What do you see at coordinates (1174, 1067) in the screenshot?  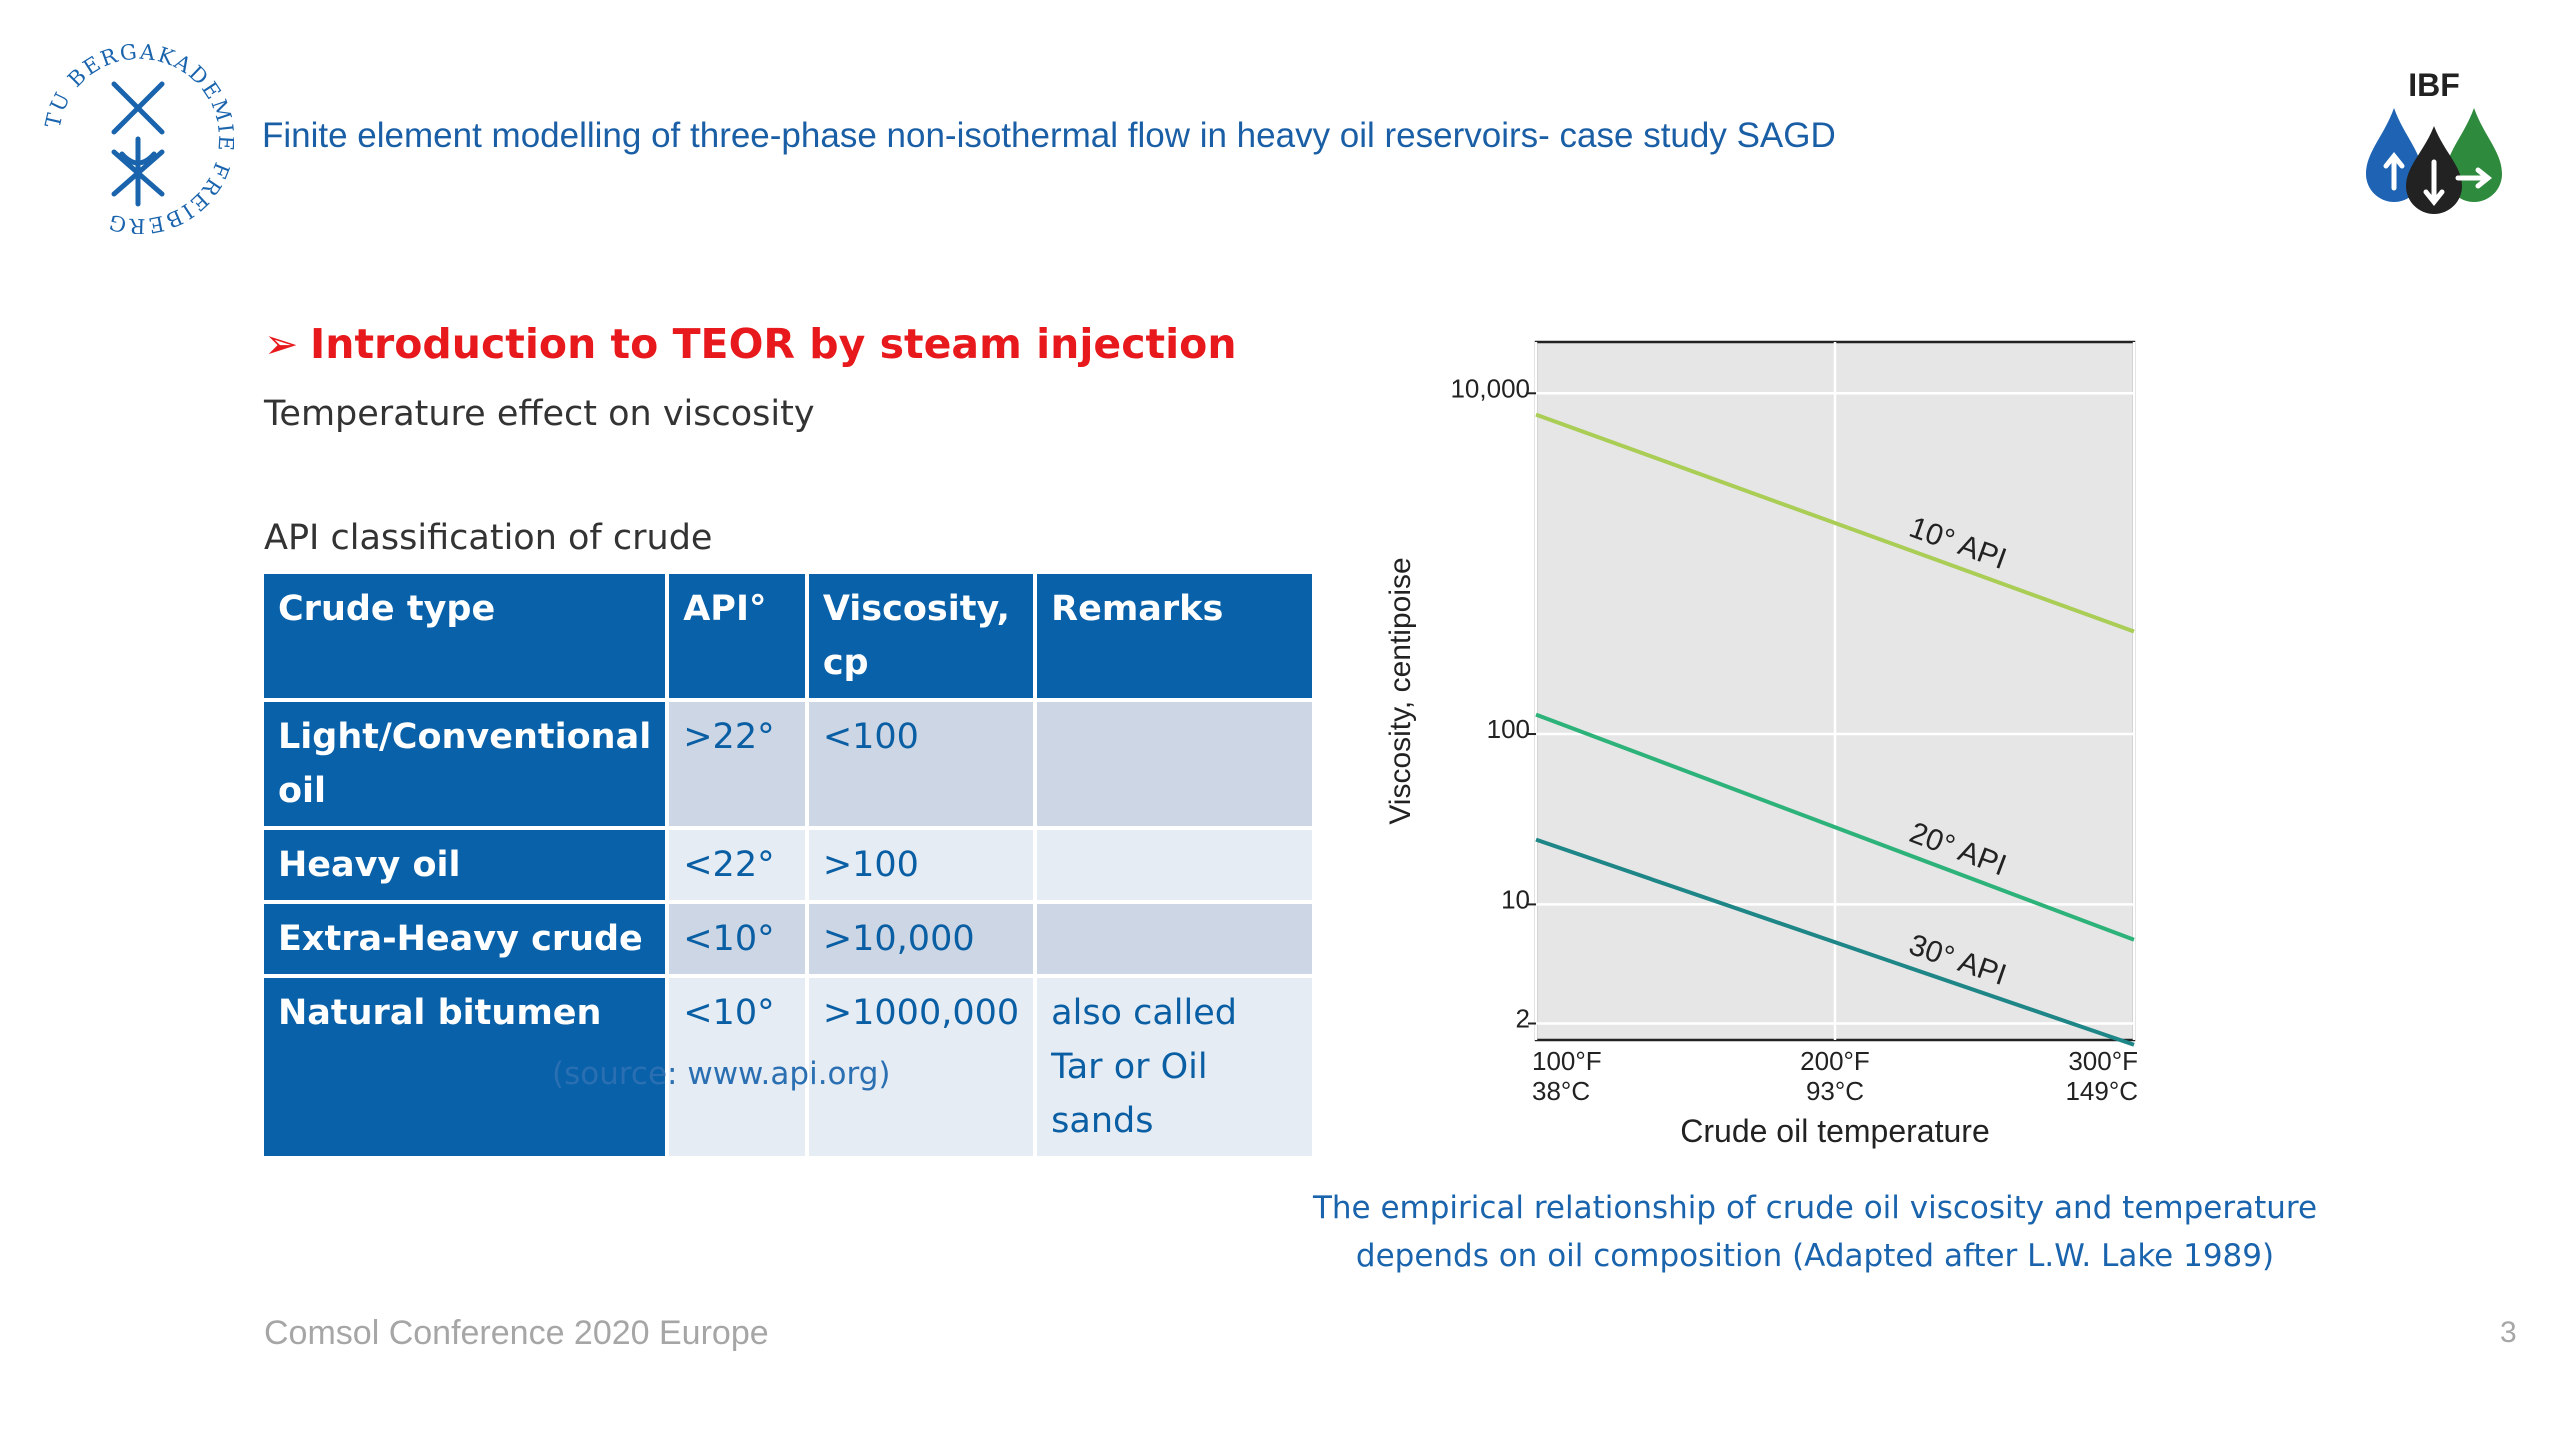 I see `cell-remarks: also called Tar or Oil sands` at bounding box center [1174, 1067].